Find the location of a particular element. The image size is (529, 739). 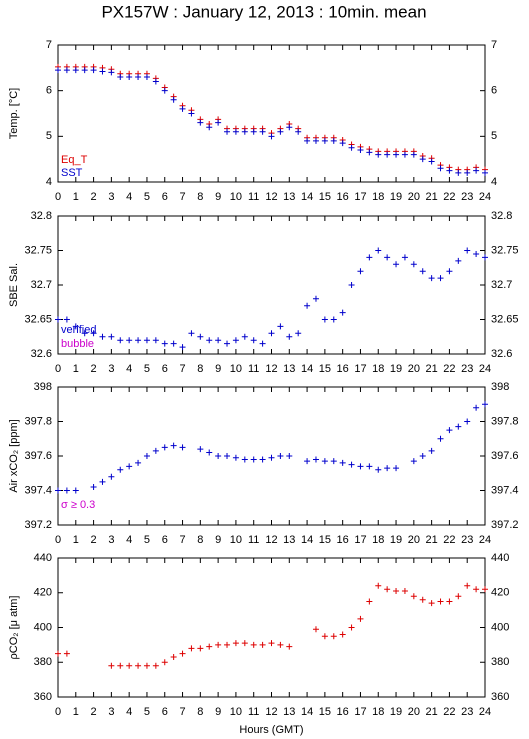

x-tick-label: 1 is located at coordinates (76, 369).